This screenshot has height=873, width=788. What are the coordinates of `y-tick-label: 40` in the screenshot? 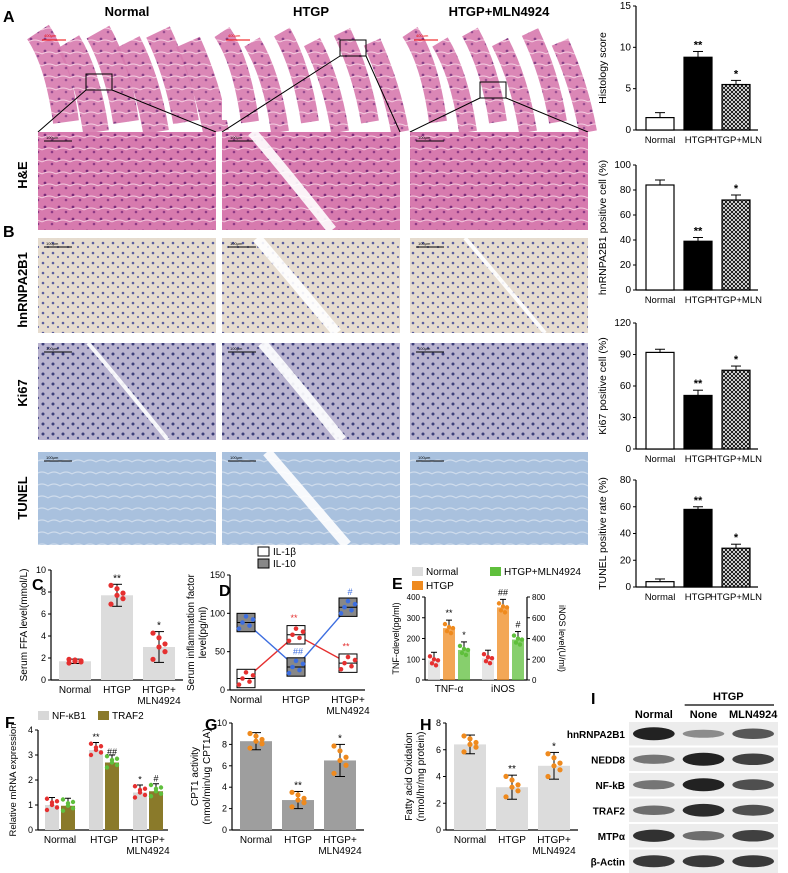 It's located at (626, 534).